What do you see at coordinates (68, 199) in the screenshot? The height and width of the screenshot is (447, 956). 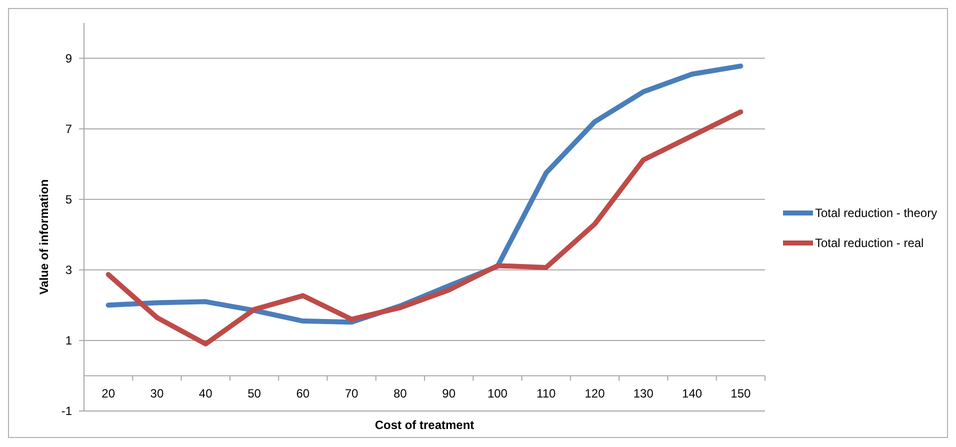 I see `y-tick-label: 5` at bounding box center [68, 199].